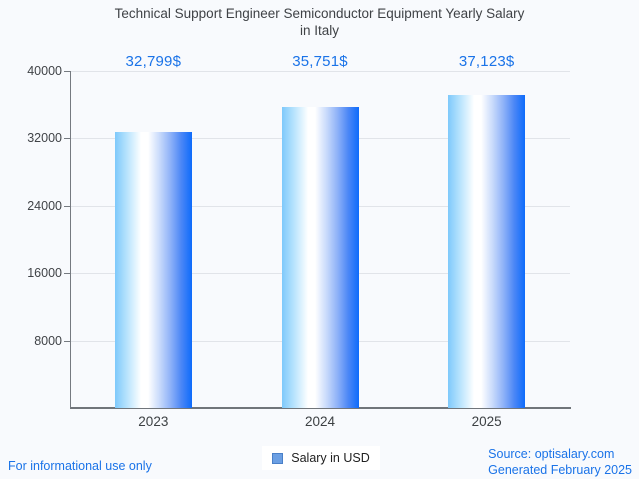  Describe the element at coordinates (48, 340) in the screenshot. I see `y-tick-label-8000: 8000` at that location.